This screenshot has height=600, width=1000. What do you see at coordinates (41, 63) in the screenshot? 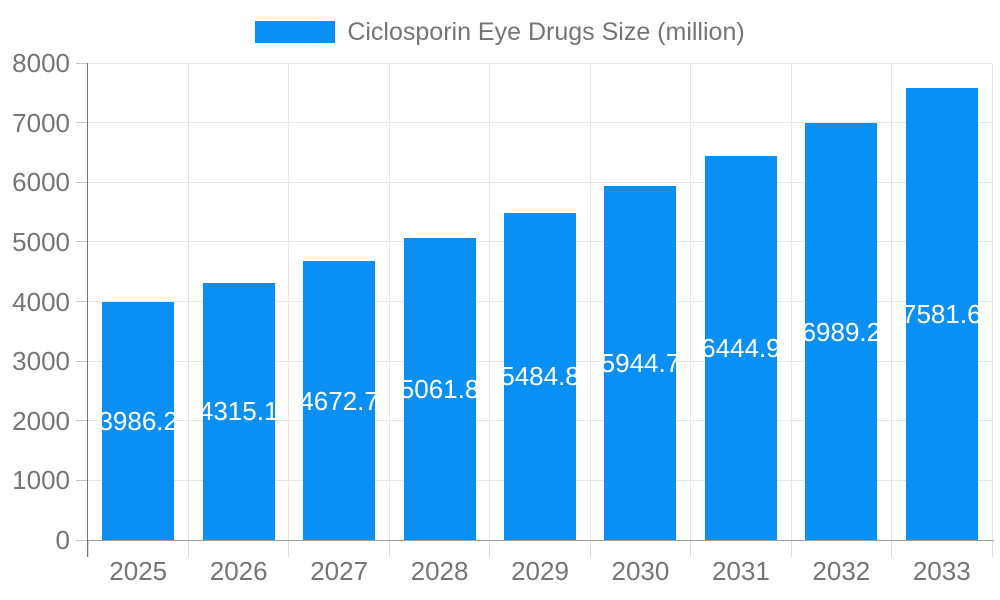
I see `y-axis-label: 8000` at bounding box center [41, 63].